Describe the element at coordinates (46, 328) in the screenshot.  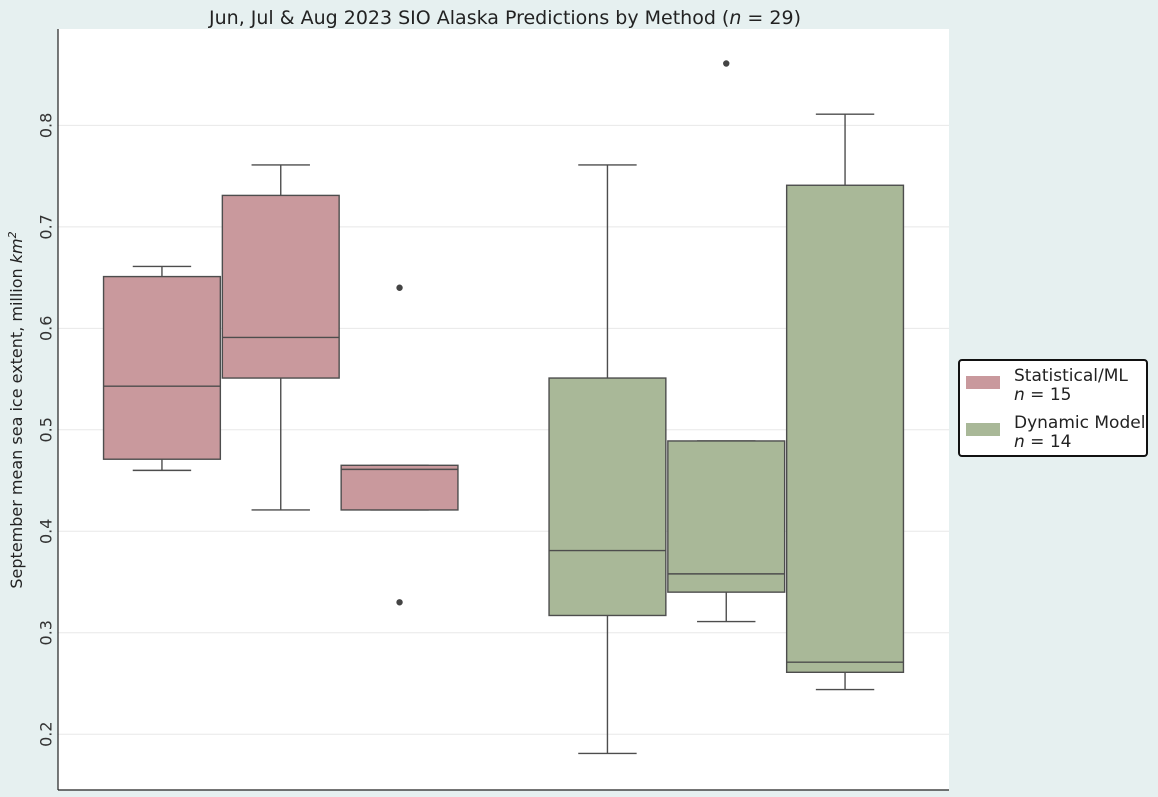
I see `y-tick-label: 0.6` at that location.